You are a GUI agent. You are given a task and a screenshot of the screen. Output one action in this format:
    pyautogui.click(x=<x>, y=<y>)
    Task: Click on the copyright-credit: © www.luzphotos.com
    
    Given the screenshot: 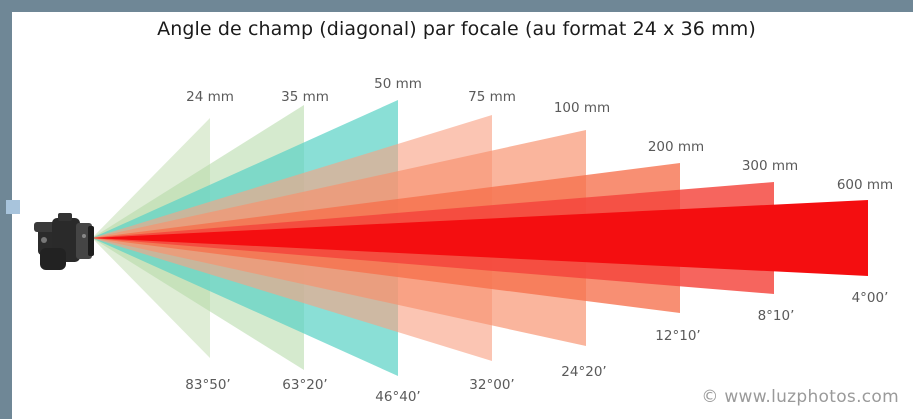 What is the action you would take?
    pyautogui.click(x=800, y=397)
    